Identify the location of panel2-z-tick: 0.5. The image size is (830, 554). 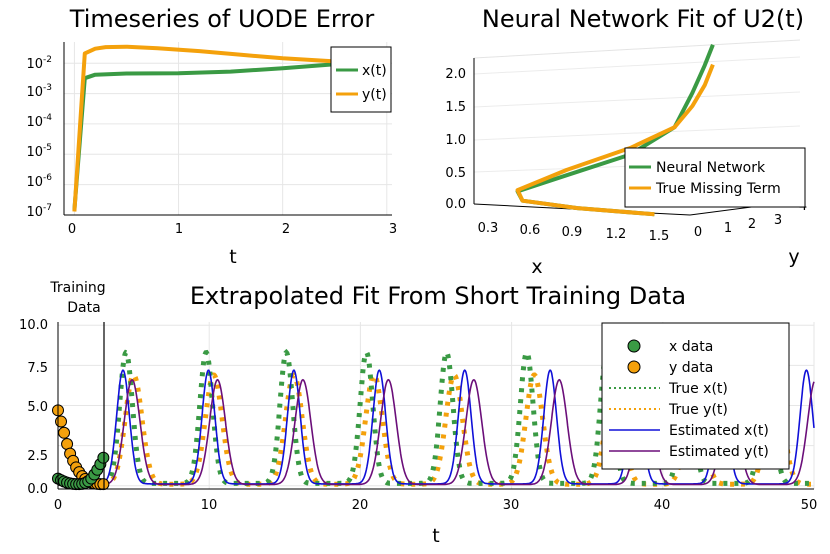
(455, 173).